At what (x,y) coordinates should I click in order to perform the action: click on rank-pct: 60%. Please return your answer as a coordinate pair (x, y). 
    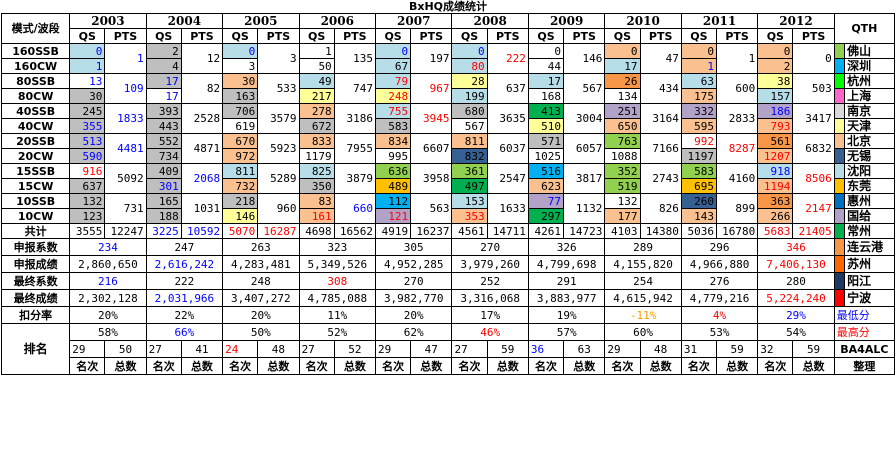
    Looking at the image, I should click on (643, 332).